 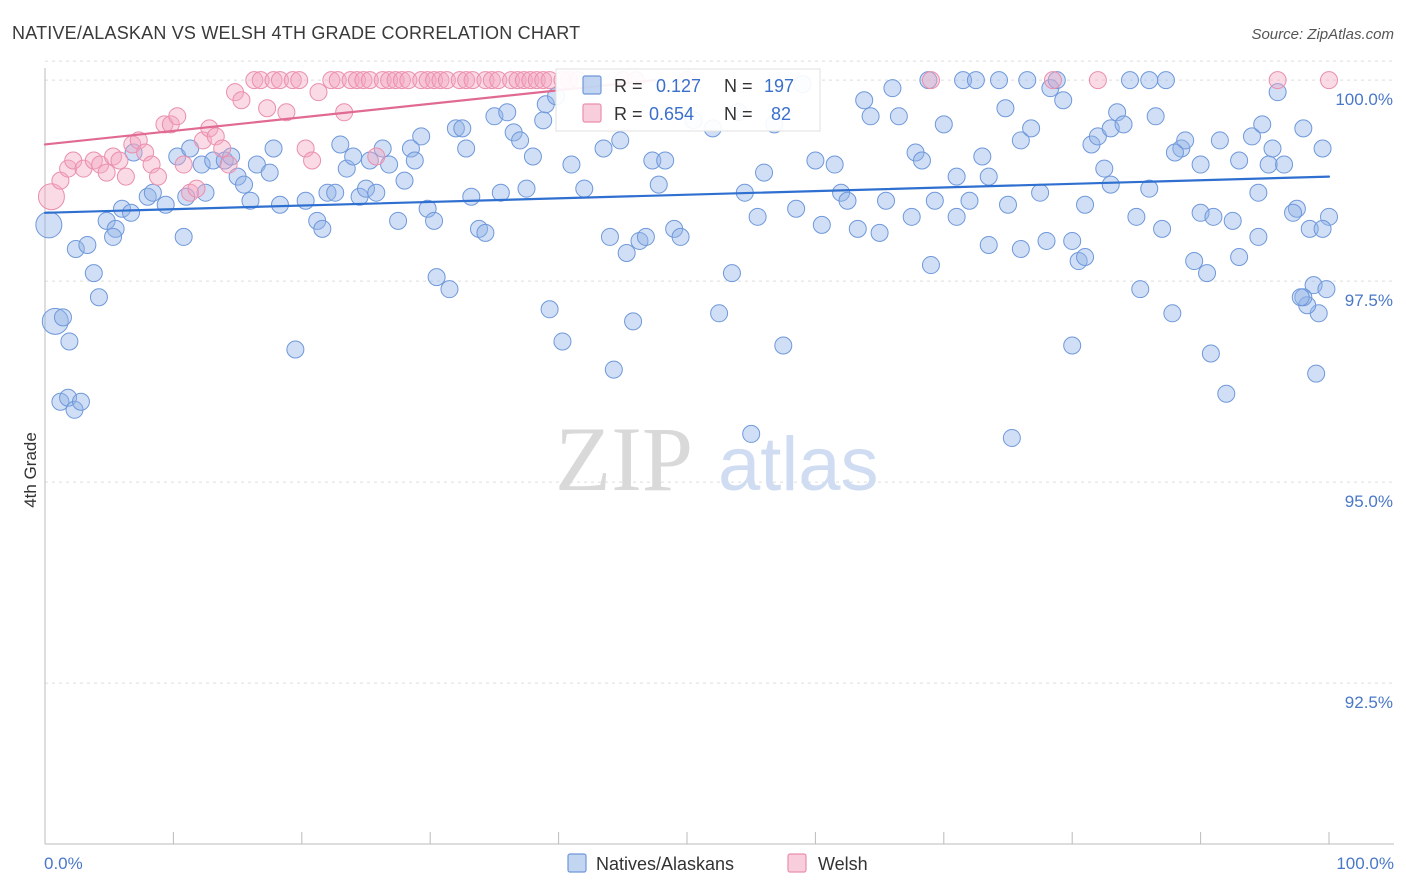 What do you see at coordinates (1369, 501) in the screenshot?
I see `y-tick-label-1: 95.0%` at bounding box center [1369, 501].